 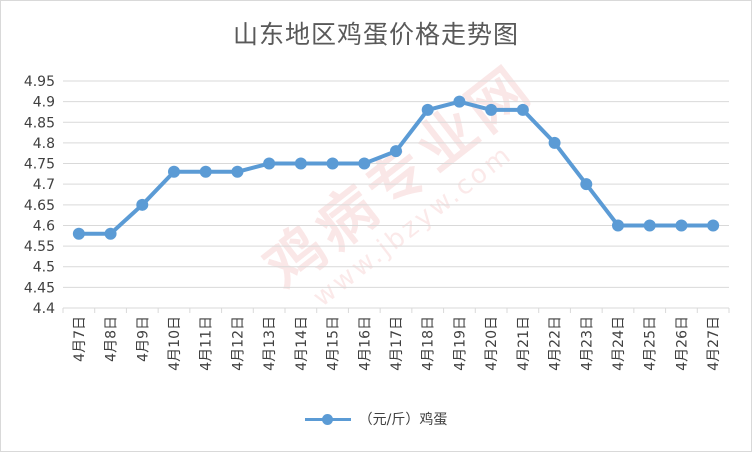 What do you see at coordinates (39, 288) in the screenshot?
I see `y-tick-label-1: 4.45` at bounding box center [39, 288].